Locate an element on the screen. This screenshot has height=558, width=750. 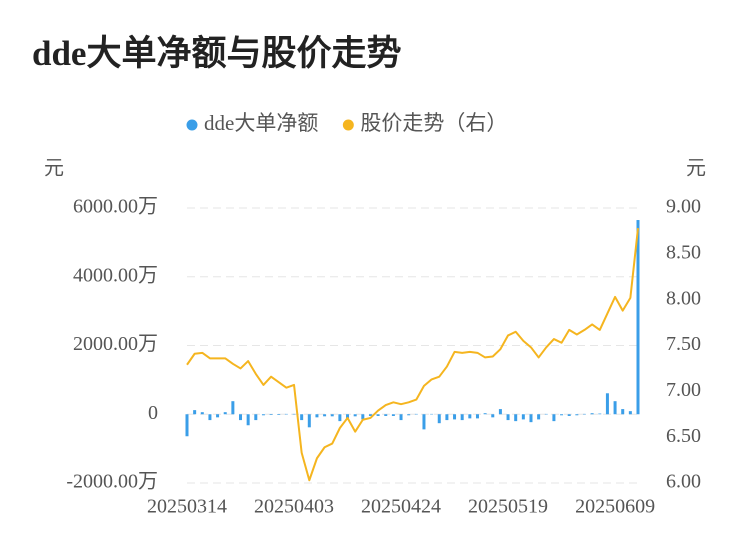
y-tick-label: 4000.00万 is located at coordinates (115, 275).